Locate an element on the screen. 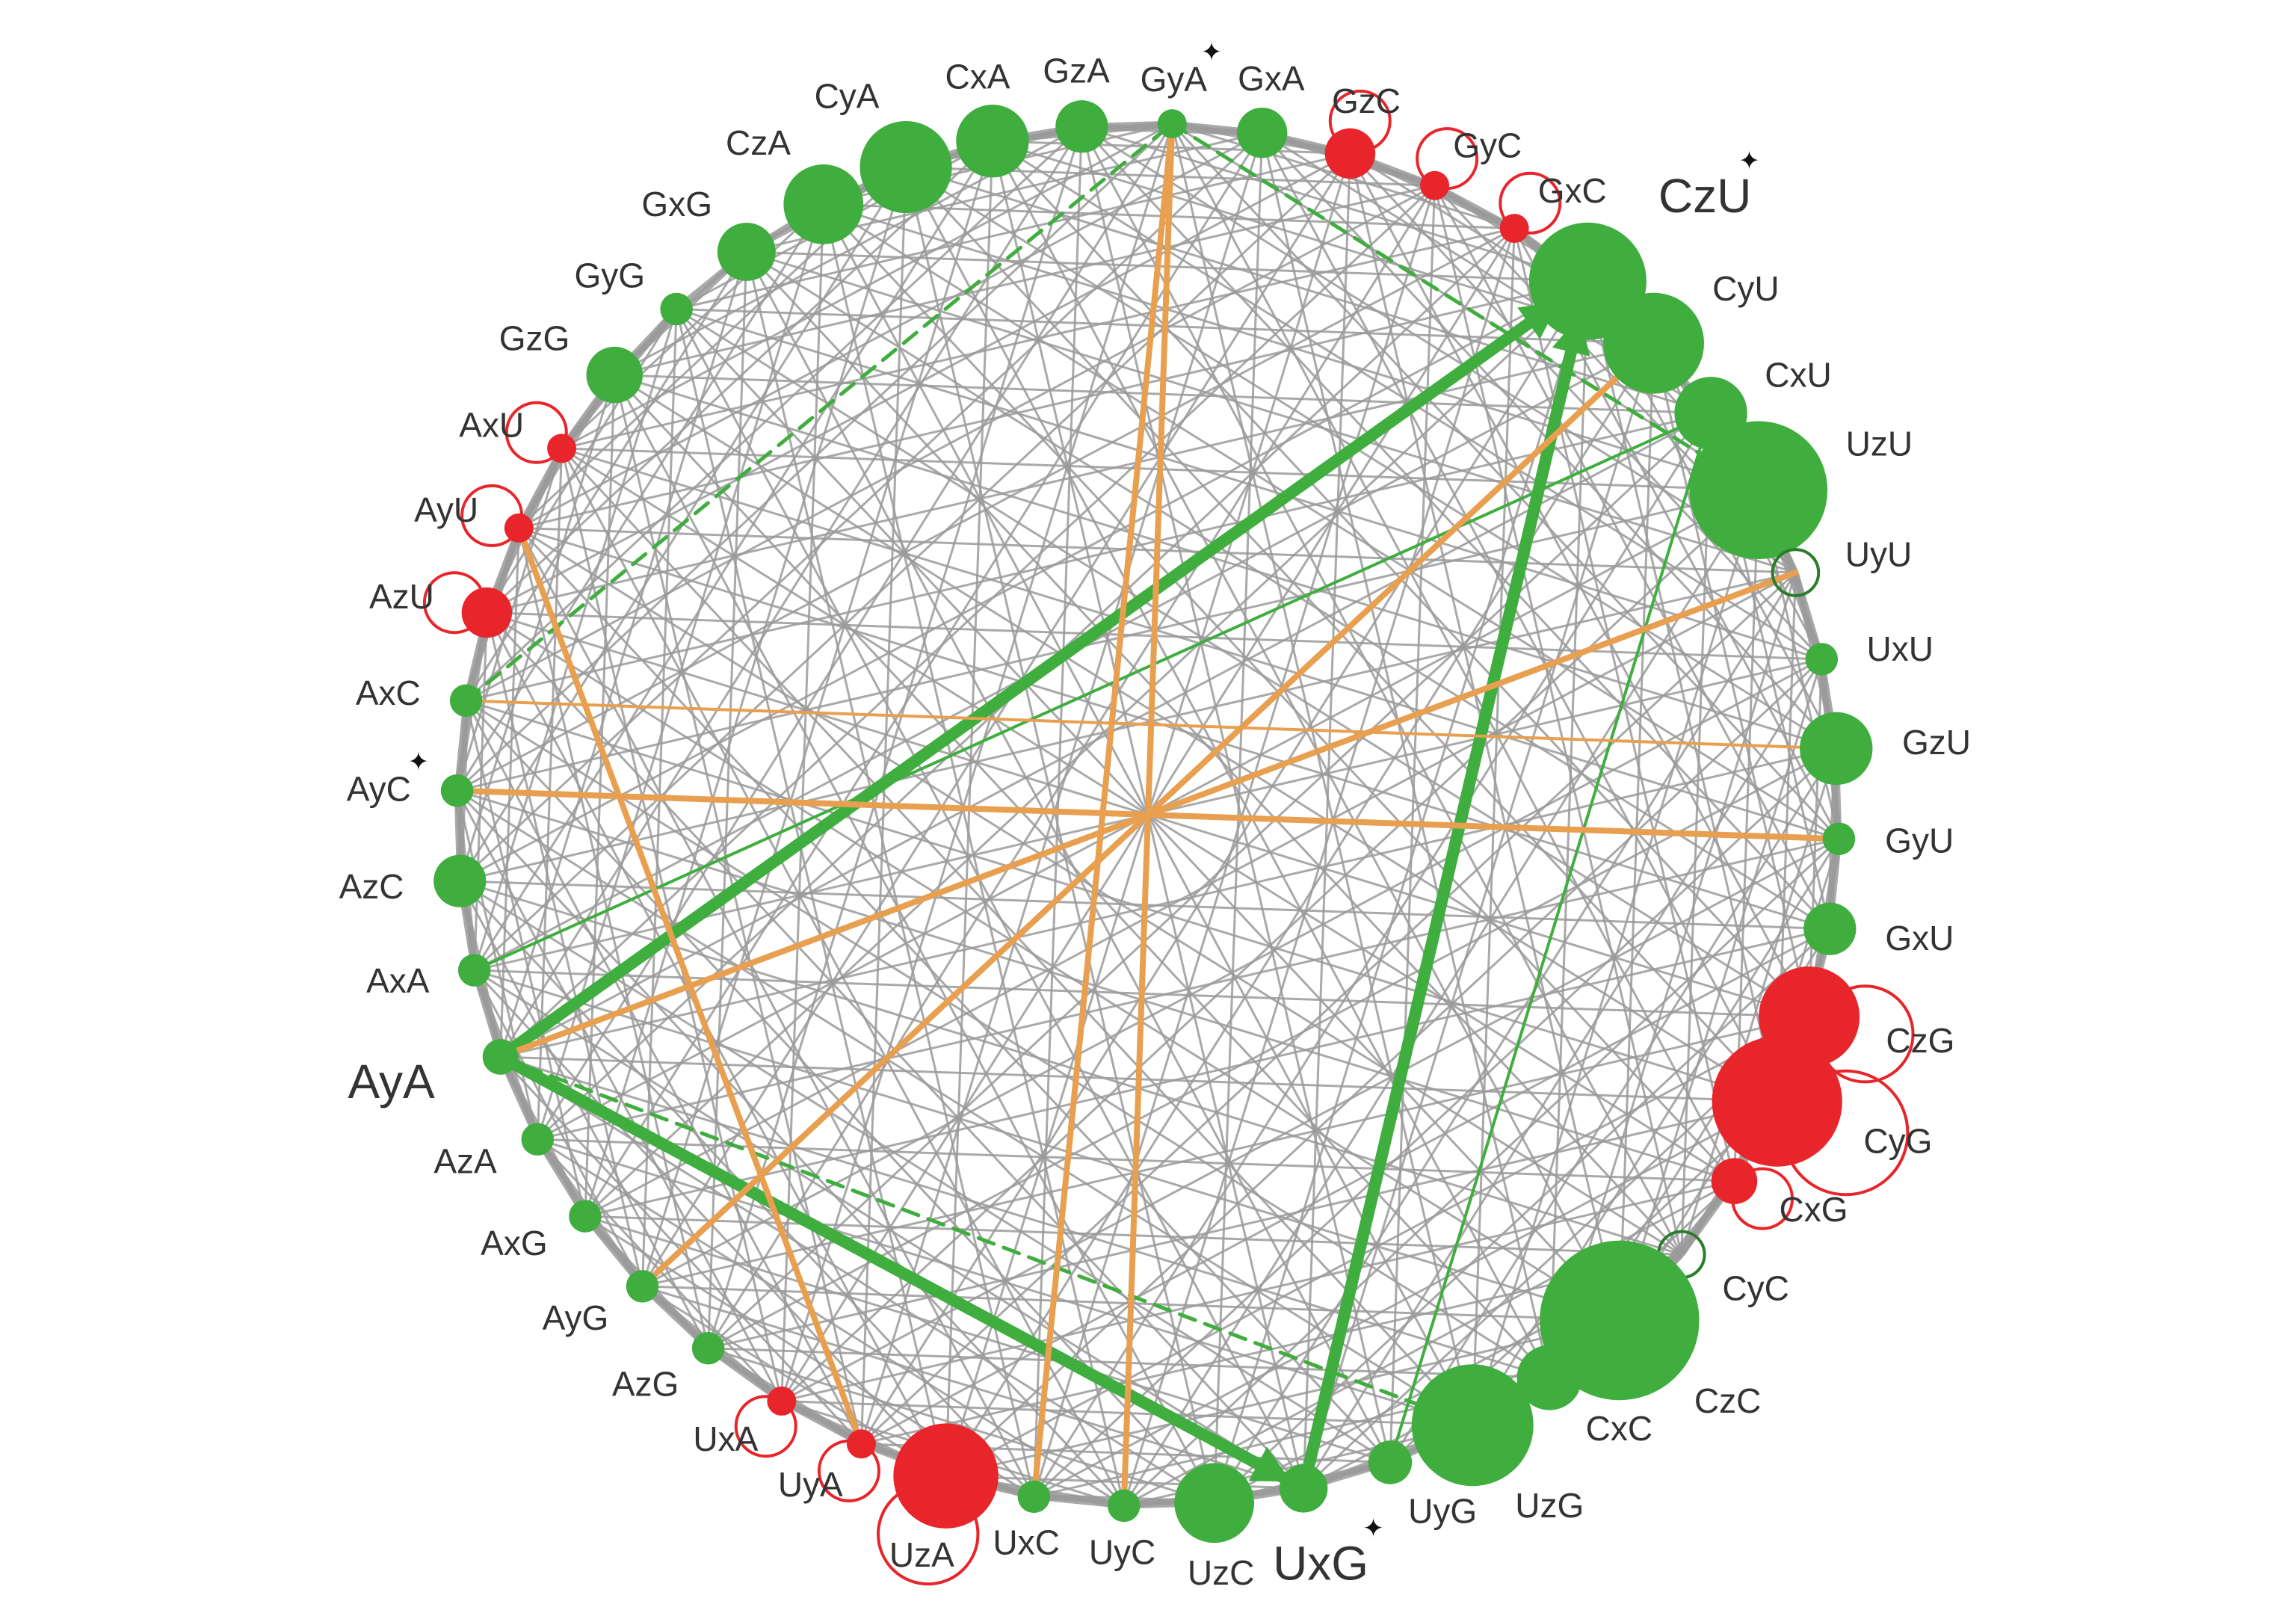  label-GyC: GyC is located at coordinates (1488, 145).